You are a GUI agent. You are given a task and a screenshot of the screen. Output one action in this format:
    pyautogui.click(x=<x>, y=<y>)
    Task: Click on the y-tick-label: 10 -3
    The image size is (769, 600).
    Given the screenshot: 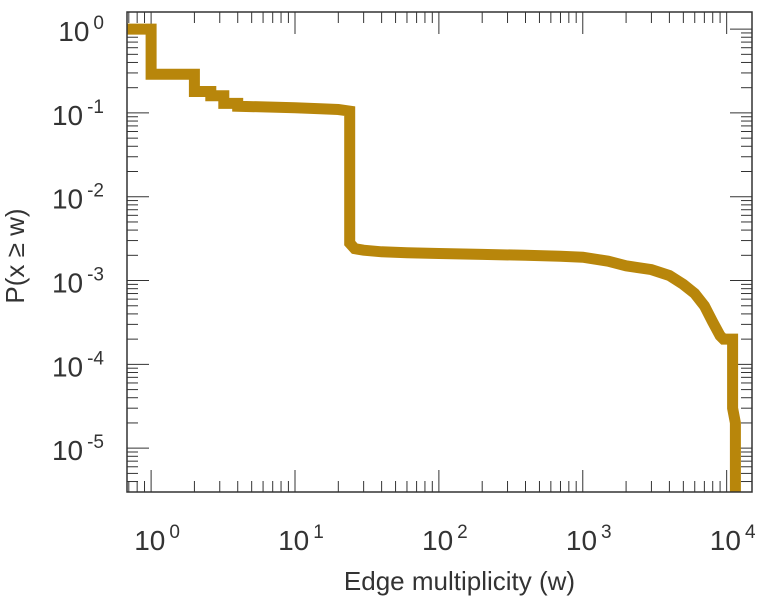 What is the action you would take?
    pyautogui.click(x=78, y=282)
    